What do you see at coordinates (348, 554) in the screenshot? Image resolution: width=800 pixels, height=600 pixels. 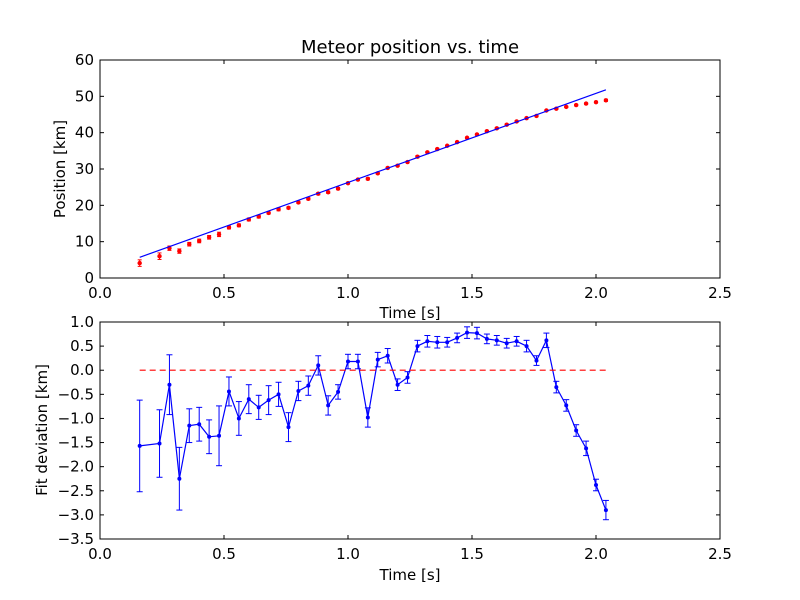 I see `deviation-x-tick-label: 1.0` at bounding box center [348, 554].